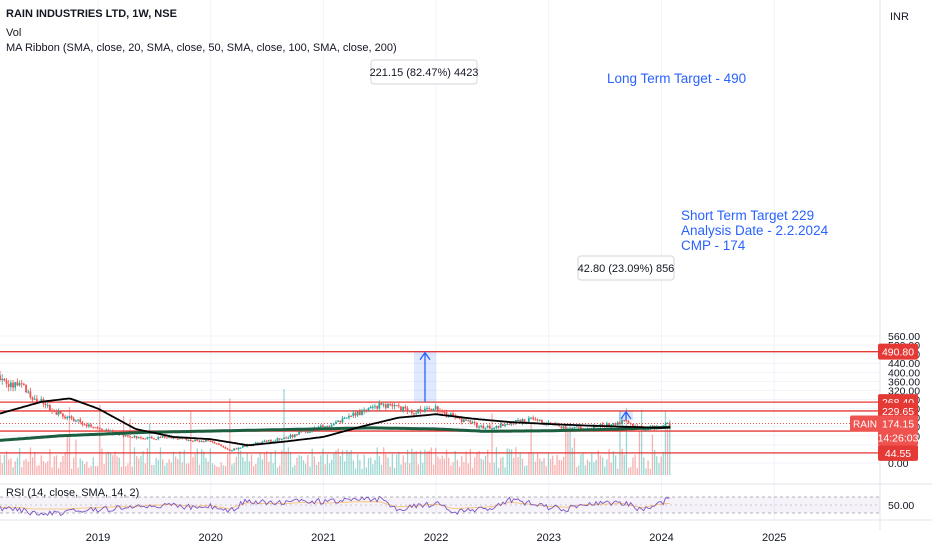 The width and height of the screenshot is (932, 555). What do you see at coordinates (774, 538) in the screenshot?
I see `time-tick-label: 2025` at bounding box center [774, 538].